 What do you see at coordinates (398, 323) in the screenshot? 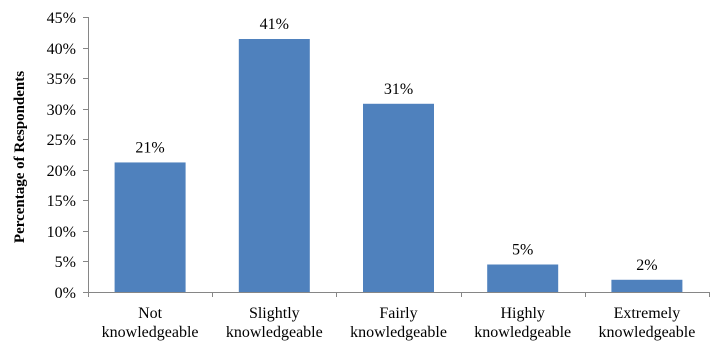
I see `category-label: Fairly knowledgeable` at bounding box center [398, 323].